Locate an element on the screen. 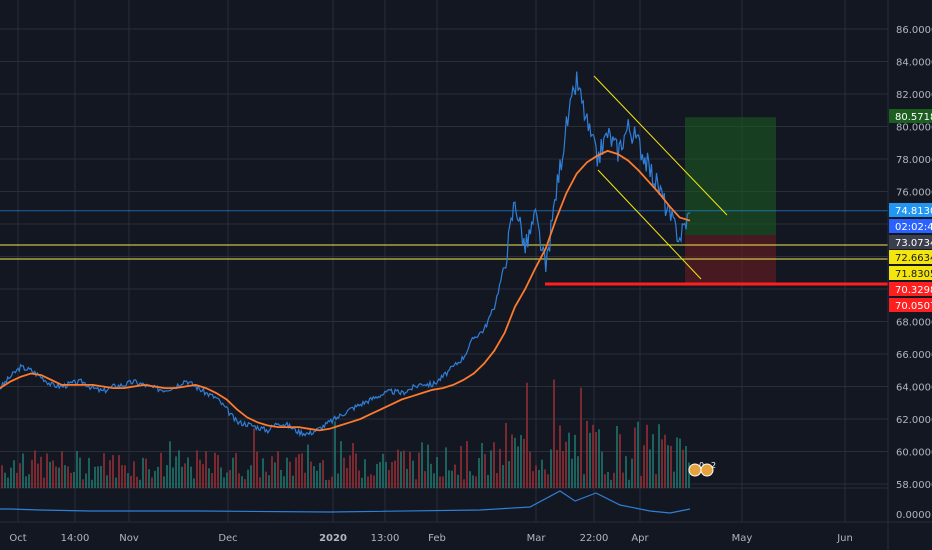  level-tag-72-bg is located at coordinates (910, 257).